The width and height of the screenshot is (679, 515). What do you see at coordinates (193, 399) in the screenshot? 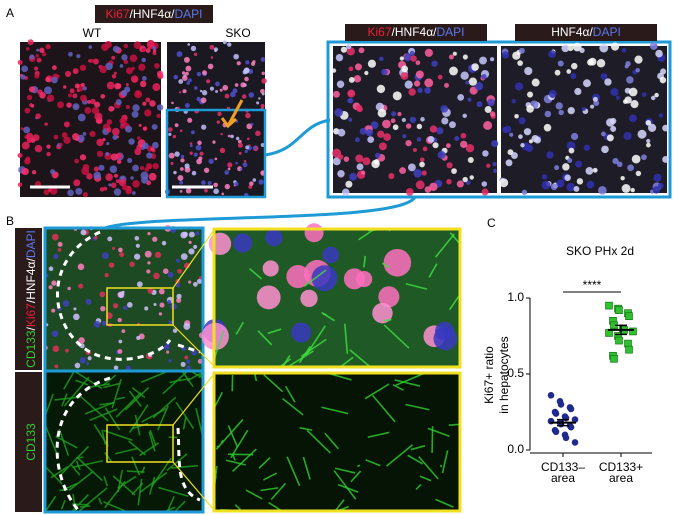
I see `zoom-line` at bounding box center [193, 399].